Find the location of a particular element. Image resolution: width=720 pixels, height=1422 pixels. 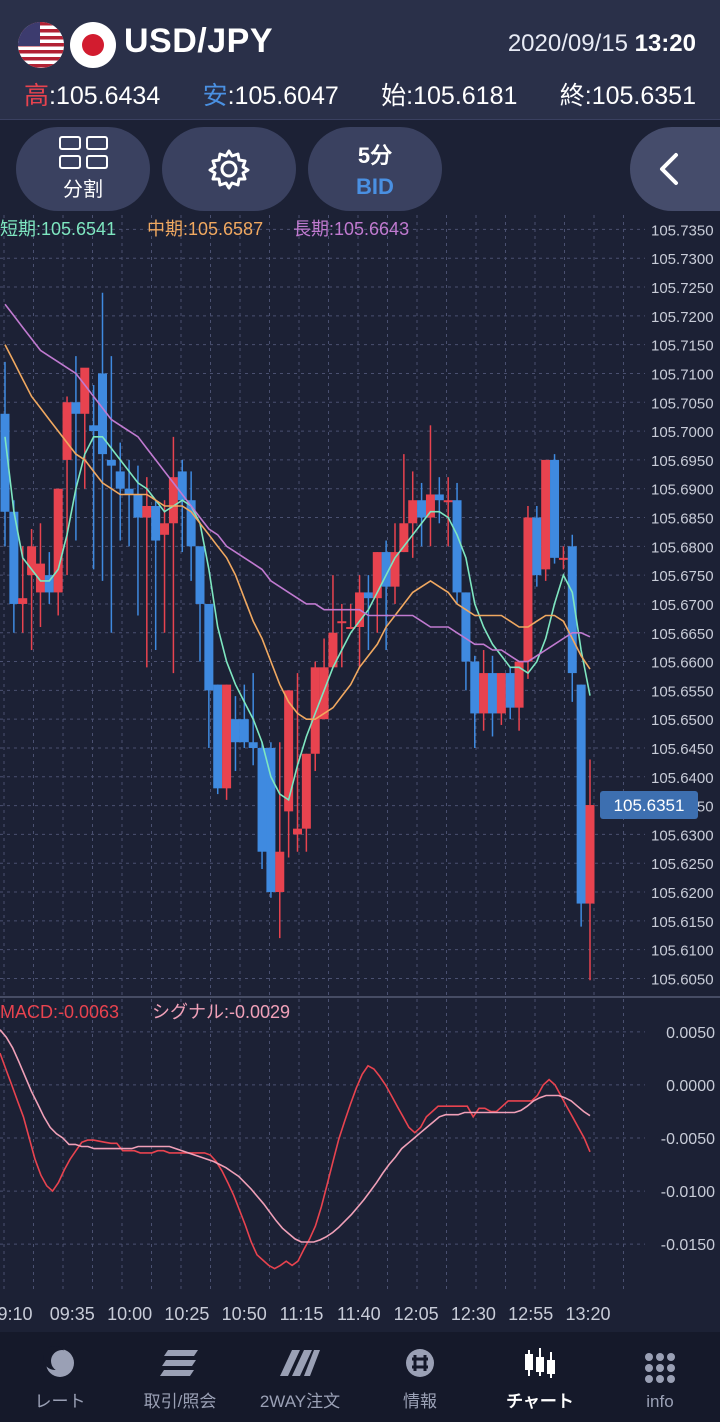

current-price-tag: 105.6351 is located at coordinates (649, 805).